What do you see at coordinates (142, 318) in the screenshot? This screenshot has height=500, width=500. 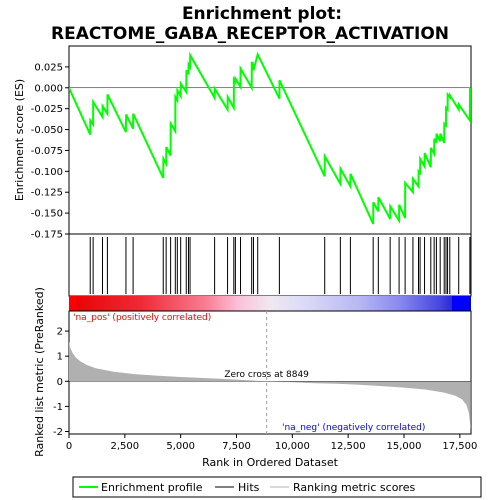 I see `positive-correlation-label: 'na_pos' (positively correlated)` at bounding box center [142, 318].